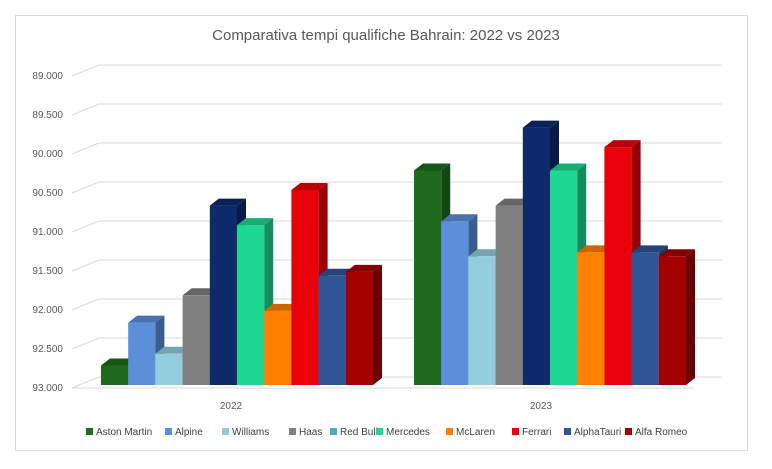 This screenshot has width=772, height=469. What do you see at coordinates (85, 382) in the screenshot?
I see `floor-edge` at bounding box center [85, 382].